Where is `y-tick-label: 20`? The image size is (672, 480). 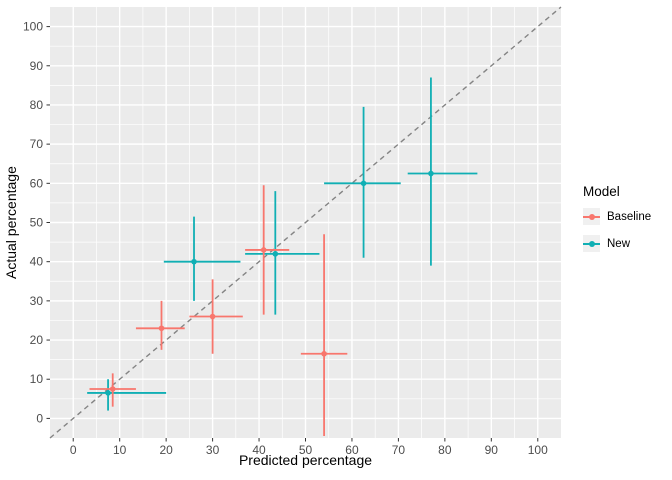 y-tick-label: 20 is located at coordinates (37, 340).